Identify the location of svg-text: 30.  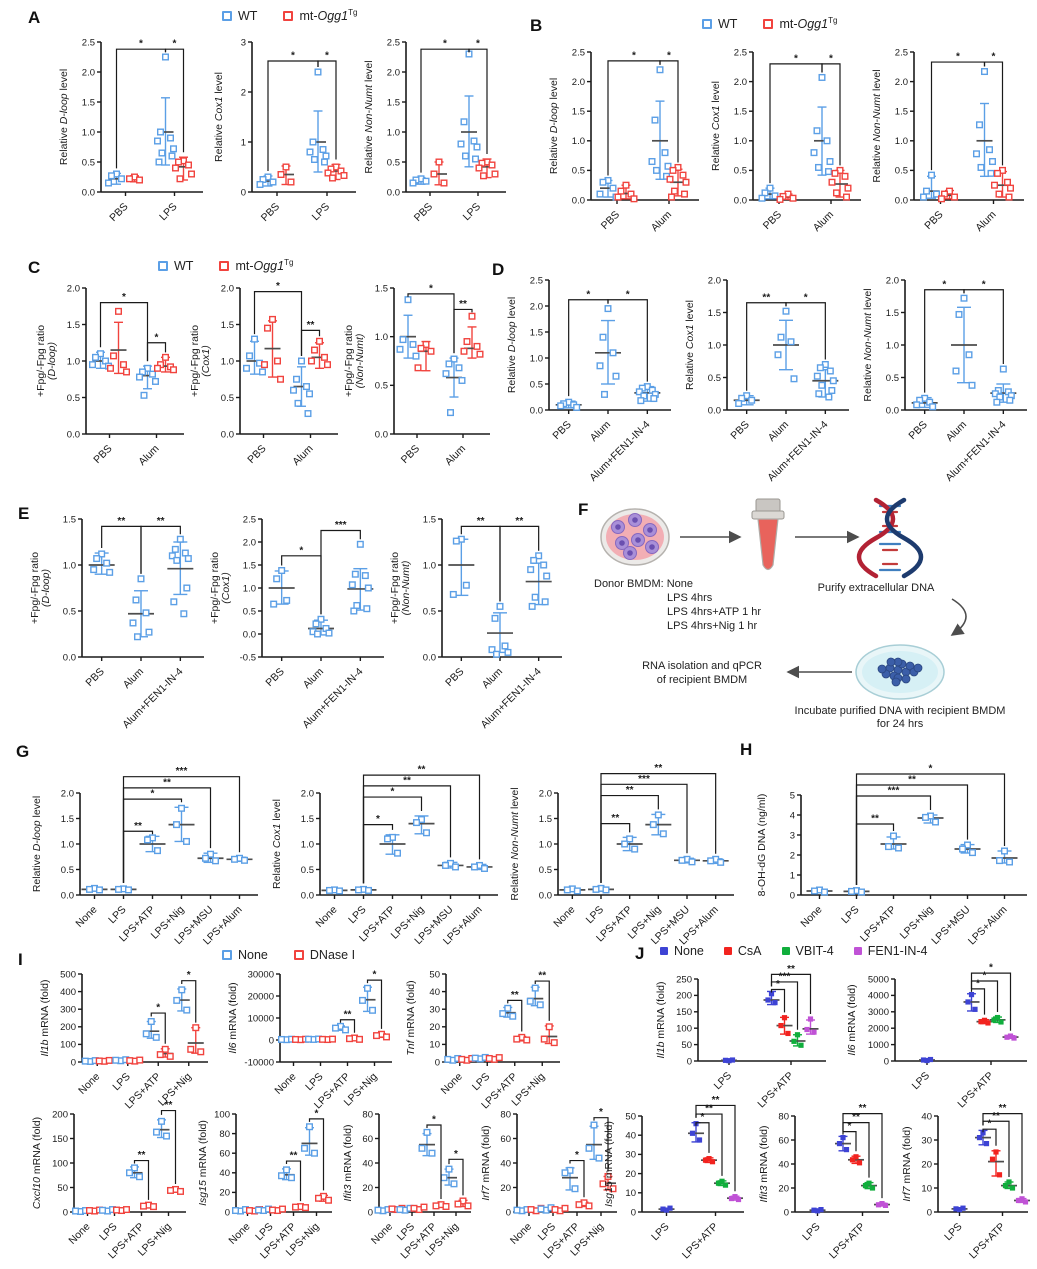
(434, 1010).